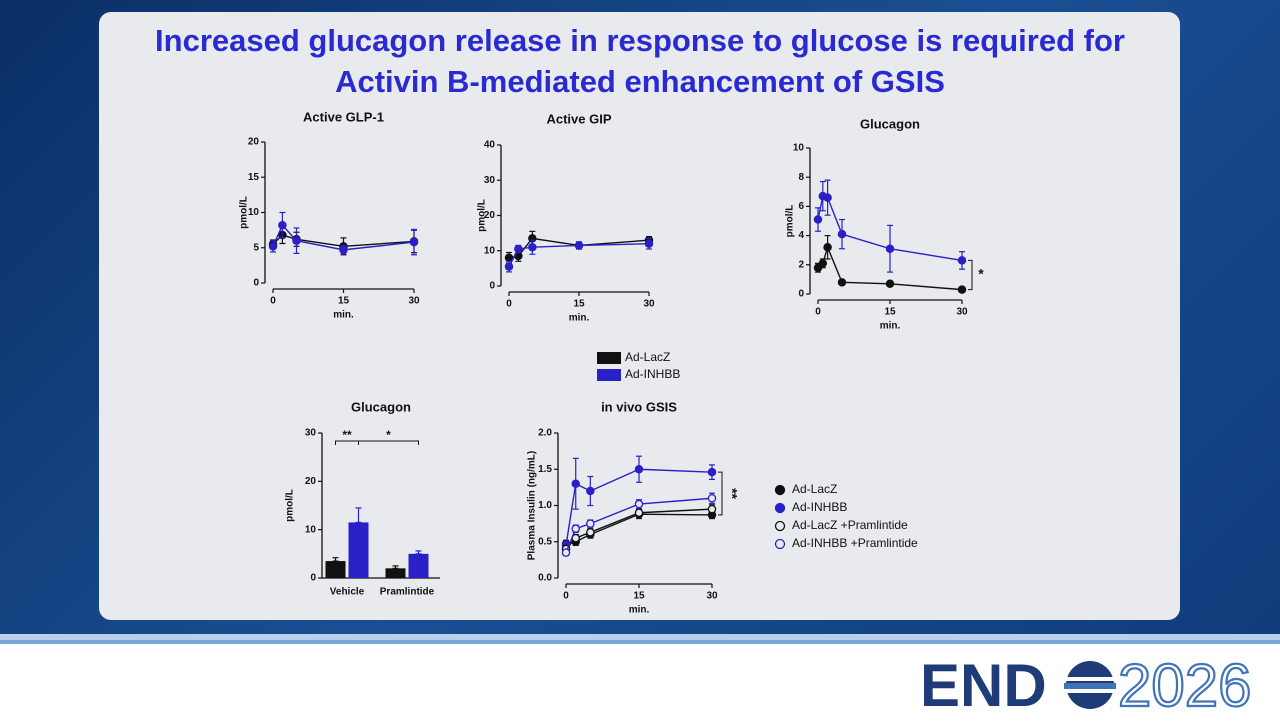 The height and width of the screenshot is (724, 1280). What do you see at coordinates (545, 578) in the screenshot?
I see `y-tick-label: 0.0` at bounding box center [545, 578].